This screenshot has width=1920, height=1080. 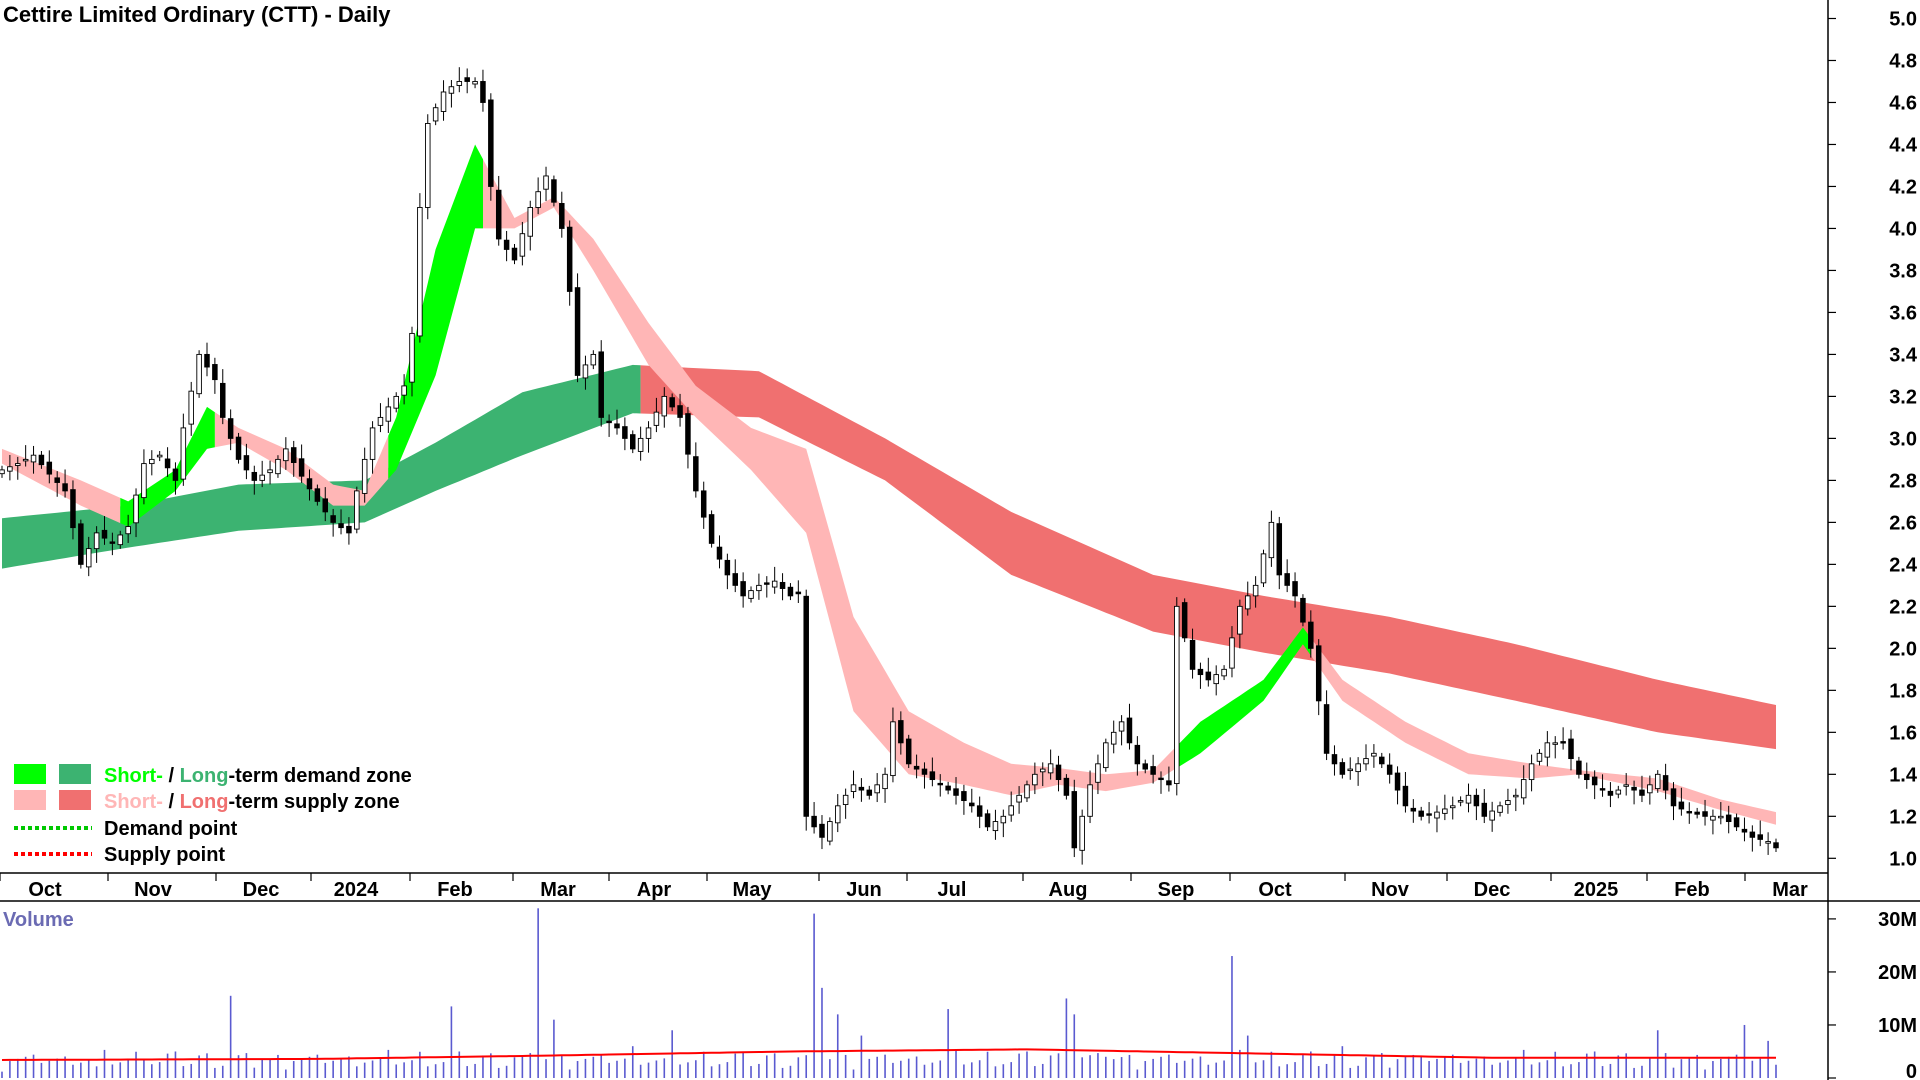 What do you see at coordinates (1903, 775) in the screenshot?
I see `price-tick-label: 1.4` at bounding box center [1903, 775].